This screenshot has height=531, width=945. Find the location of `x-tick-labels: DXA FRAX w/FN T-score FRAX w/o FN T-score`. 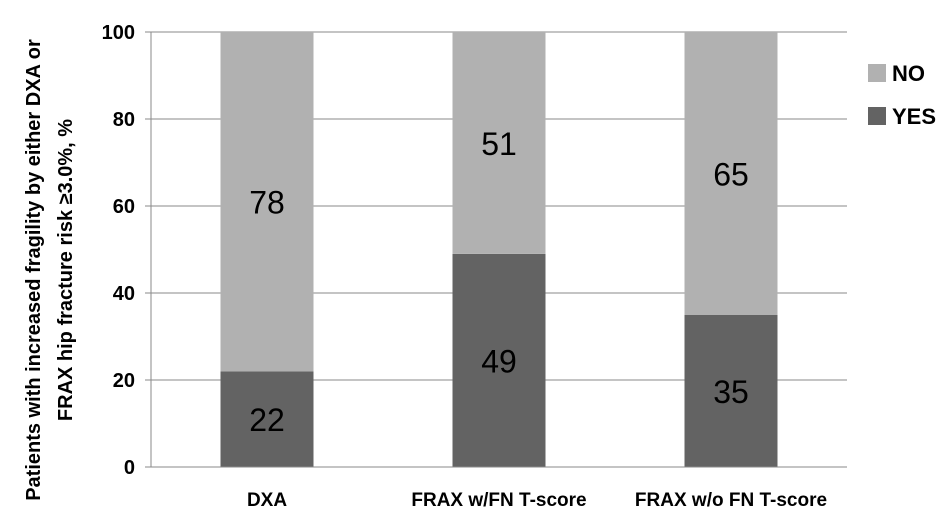

x-tick-labels: DXA FRAX w/FN T-score FRAX w/o FN T-score is located at coordinates (537, 500).